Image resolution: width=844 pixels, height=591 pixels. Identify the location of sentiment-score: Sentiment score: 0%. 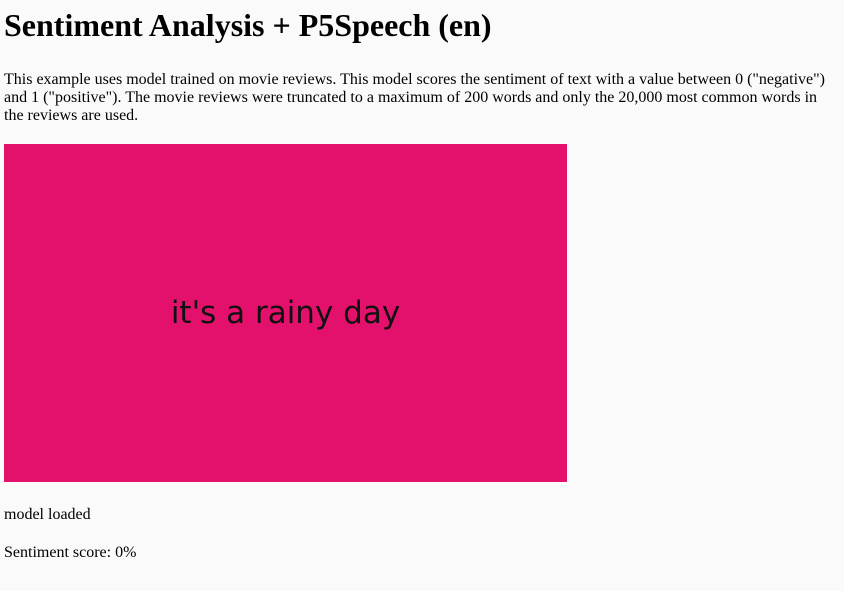
(70, 552).